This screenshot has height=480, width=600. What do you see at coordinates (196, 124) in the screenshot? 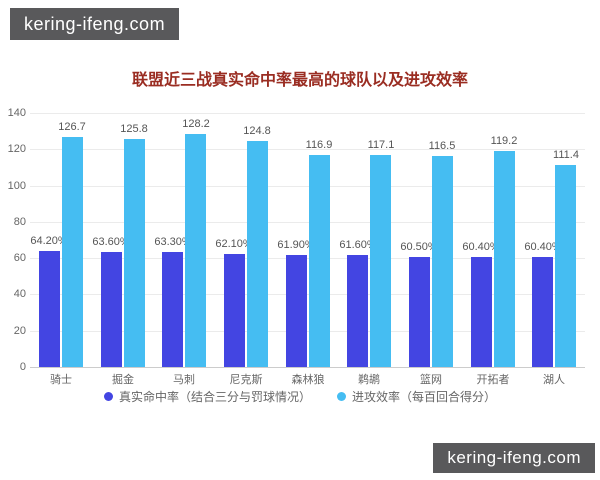
I see `value-label-offensive-rating: 128.2` at bounding box center [196, 124].